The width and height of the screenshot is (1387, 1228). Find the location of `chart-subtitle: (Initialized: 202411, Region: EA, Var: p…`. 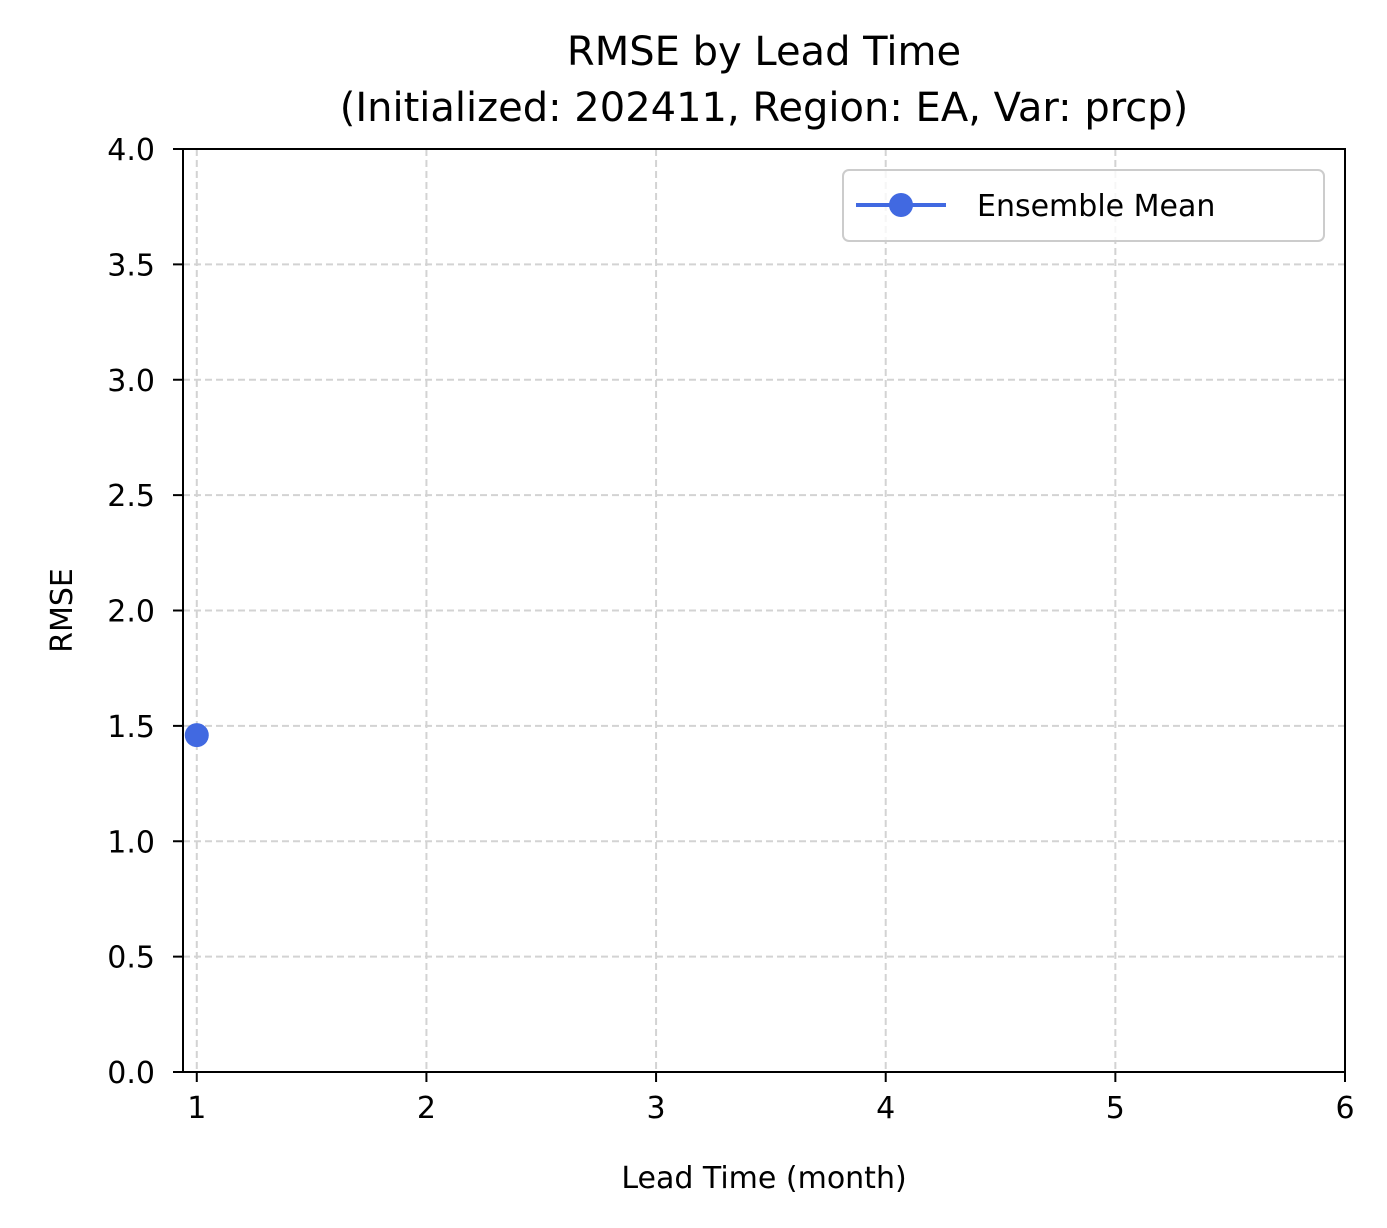

chart-subtitle: (Initialized: 202411, Region: EA, Var: p… is located at coordinates (764, 108).